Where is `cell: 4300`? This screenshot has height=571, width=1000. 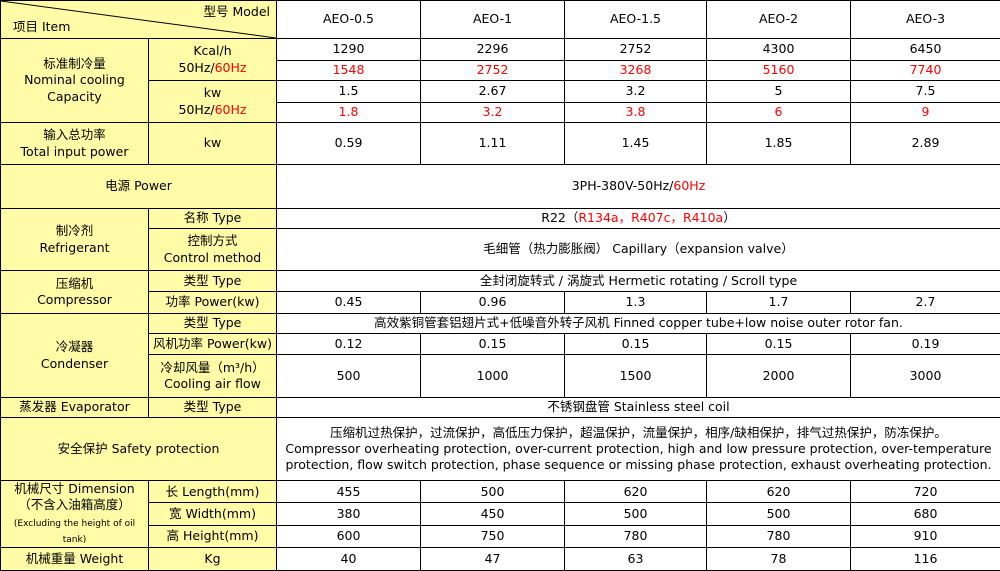 cell: 4300 is located at coordinates (779, 50).